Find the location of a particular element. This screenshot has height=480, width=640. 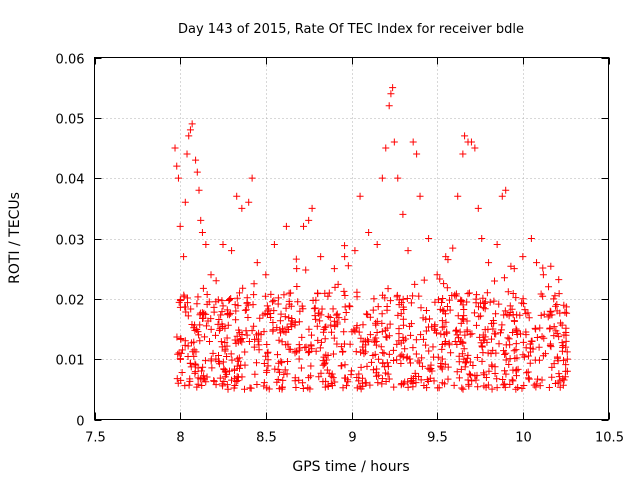

x-tick-label: 8 is located at coordinates (180, 438).